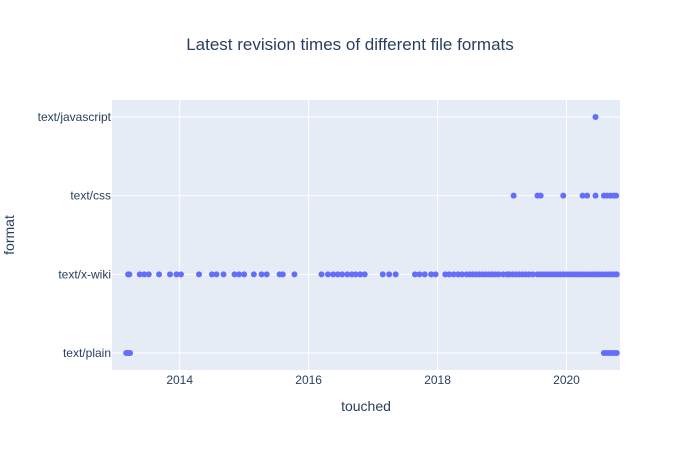 This screenshot has width=700, height=455. Describe the element at coordinates (437, 380) in the screenshot. I see `x-tick-label: 2018` at that location.